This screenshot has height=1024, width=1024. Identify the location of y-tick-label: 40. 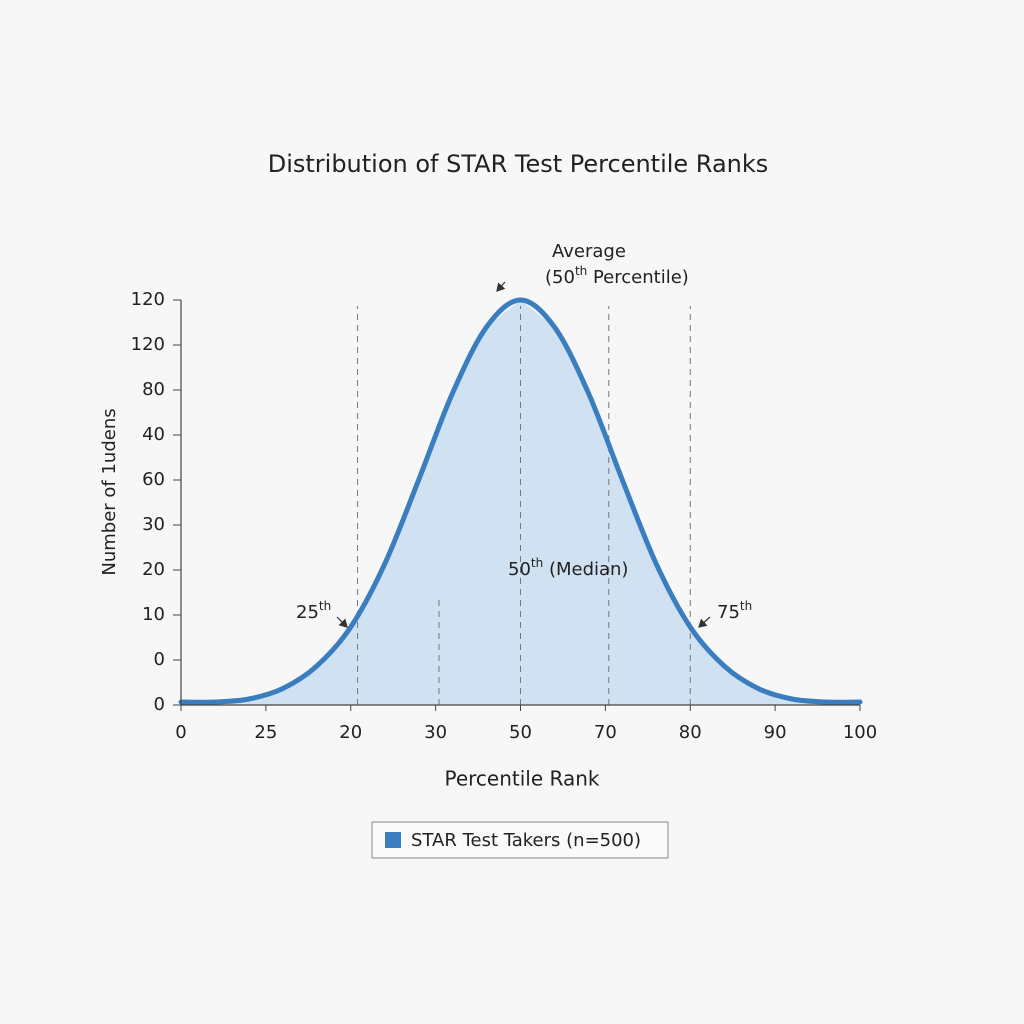
(153, 434).